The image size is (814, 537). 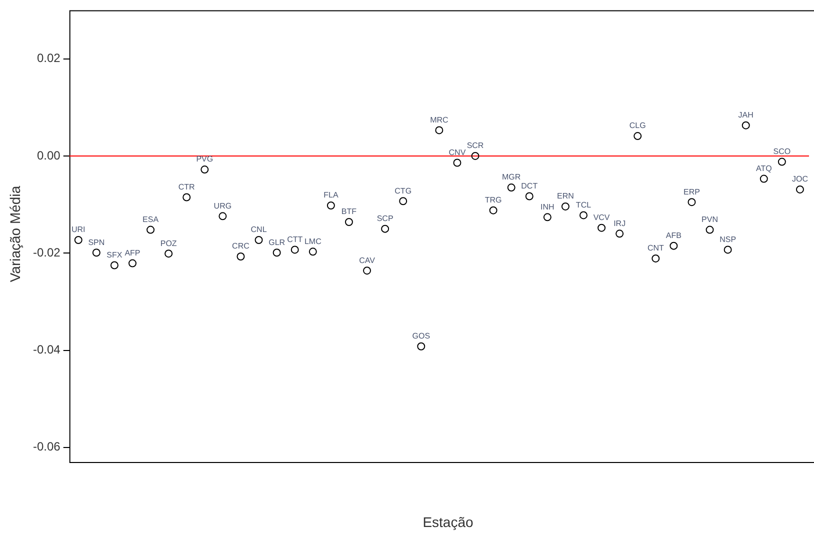 I want to click on data-label: URI, so click(x=78, y=229).